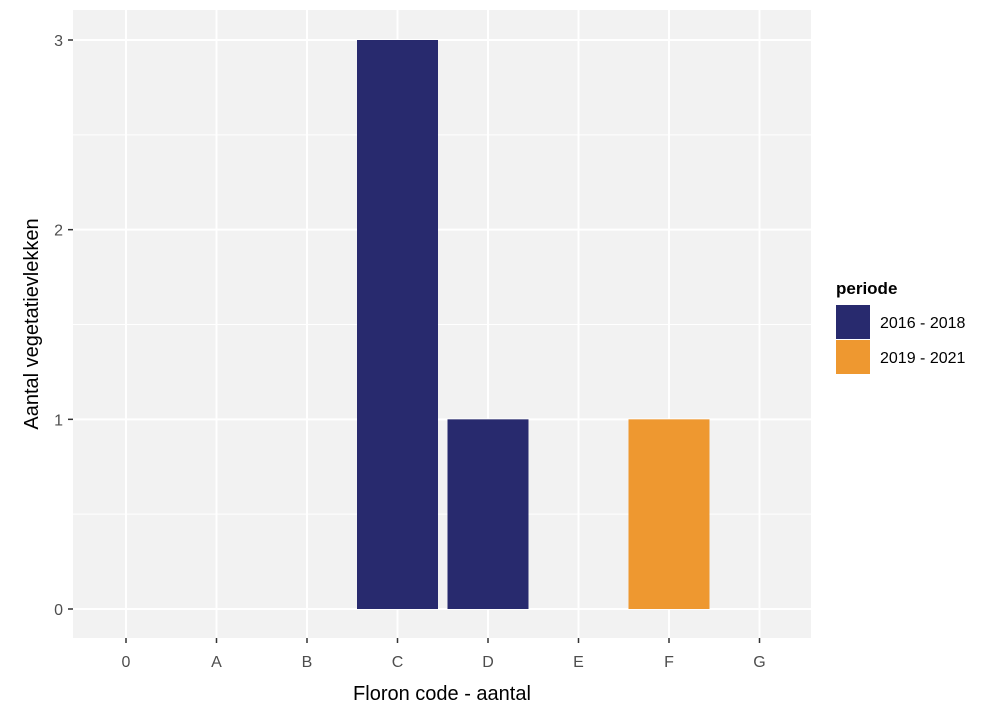 The width and height of the screenshot is (1008, 720). Describe the element at coordinates (853, 357) in the screenshot. I see `legend-swatch-2019-2021` at that location.